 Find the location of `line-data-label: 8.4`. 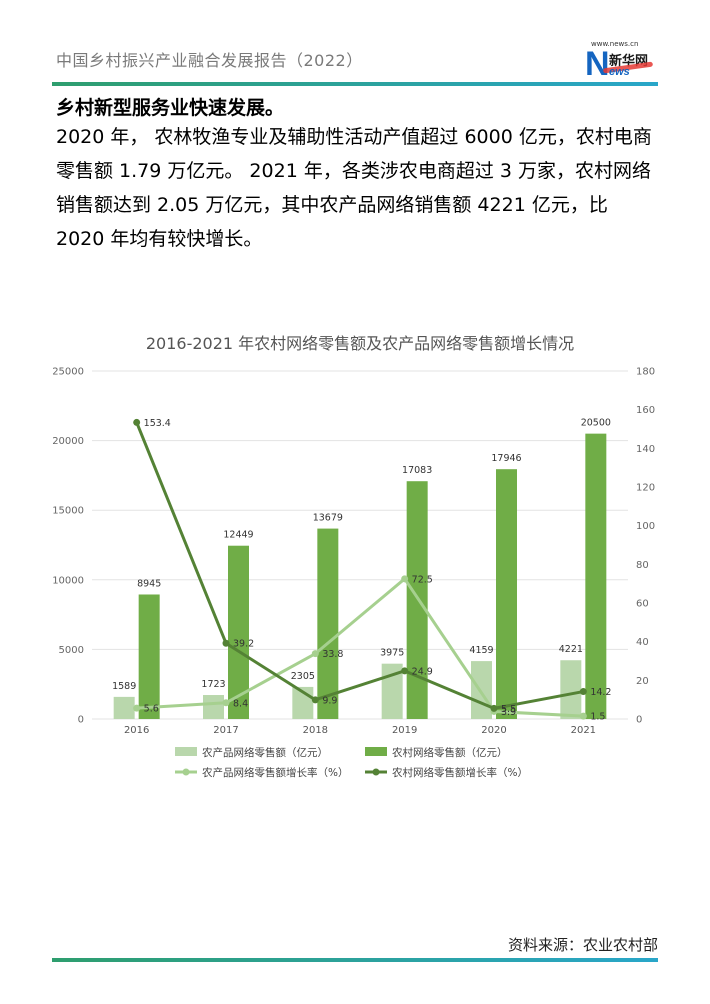

line-data-label: 8.4 is located at coordinates (240, 703).